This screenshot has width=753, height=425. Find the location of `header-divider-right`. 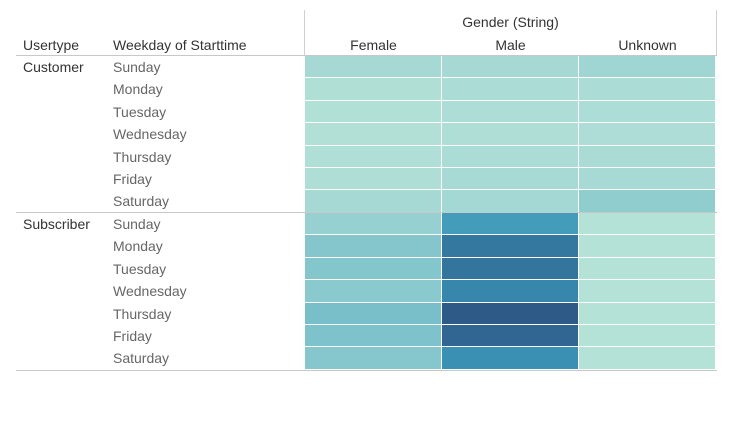

header-divider-right is located at coordinates (716, 33).